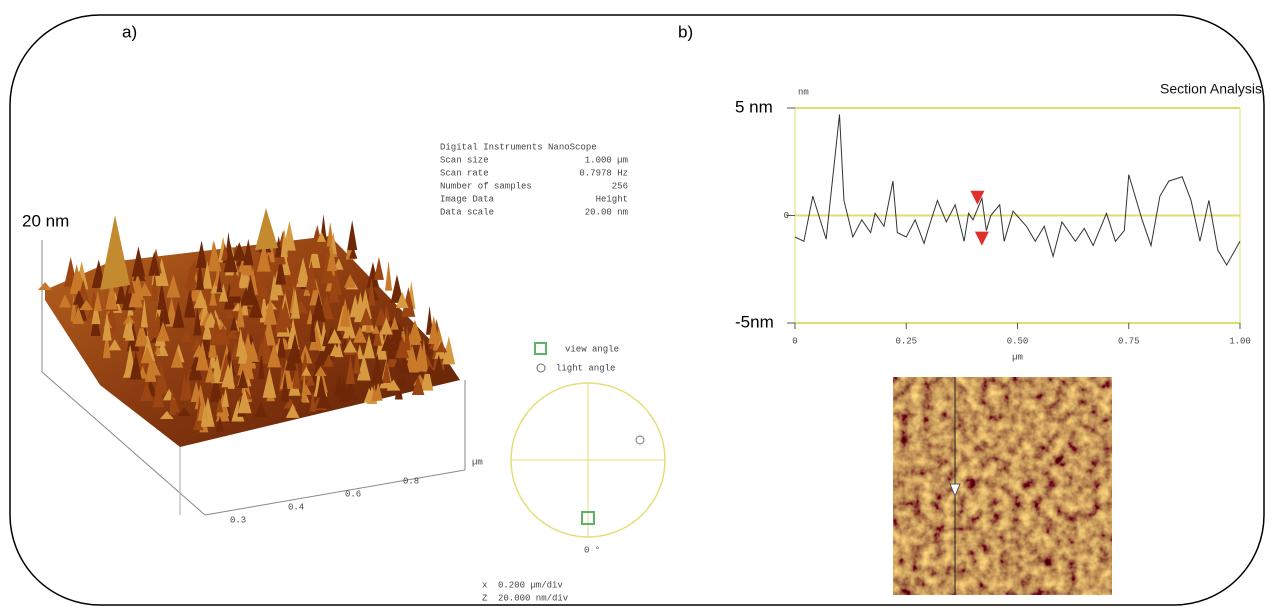 The width and height of the screenshot is (1274, 610). Describe the element at coordinates (1018, 341) in the screenshot. I see `x-tick-label: 0.50` at that location.